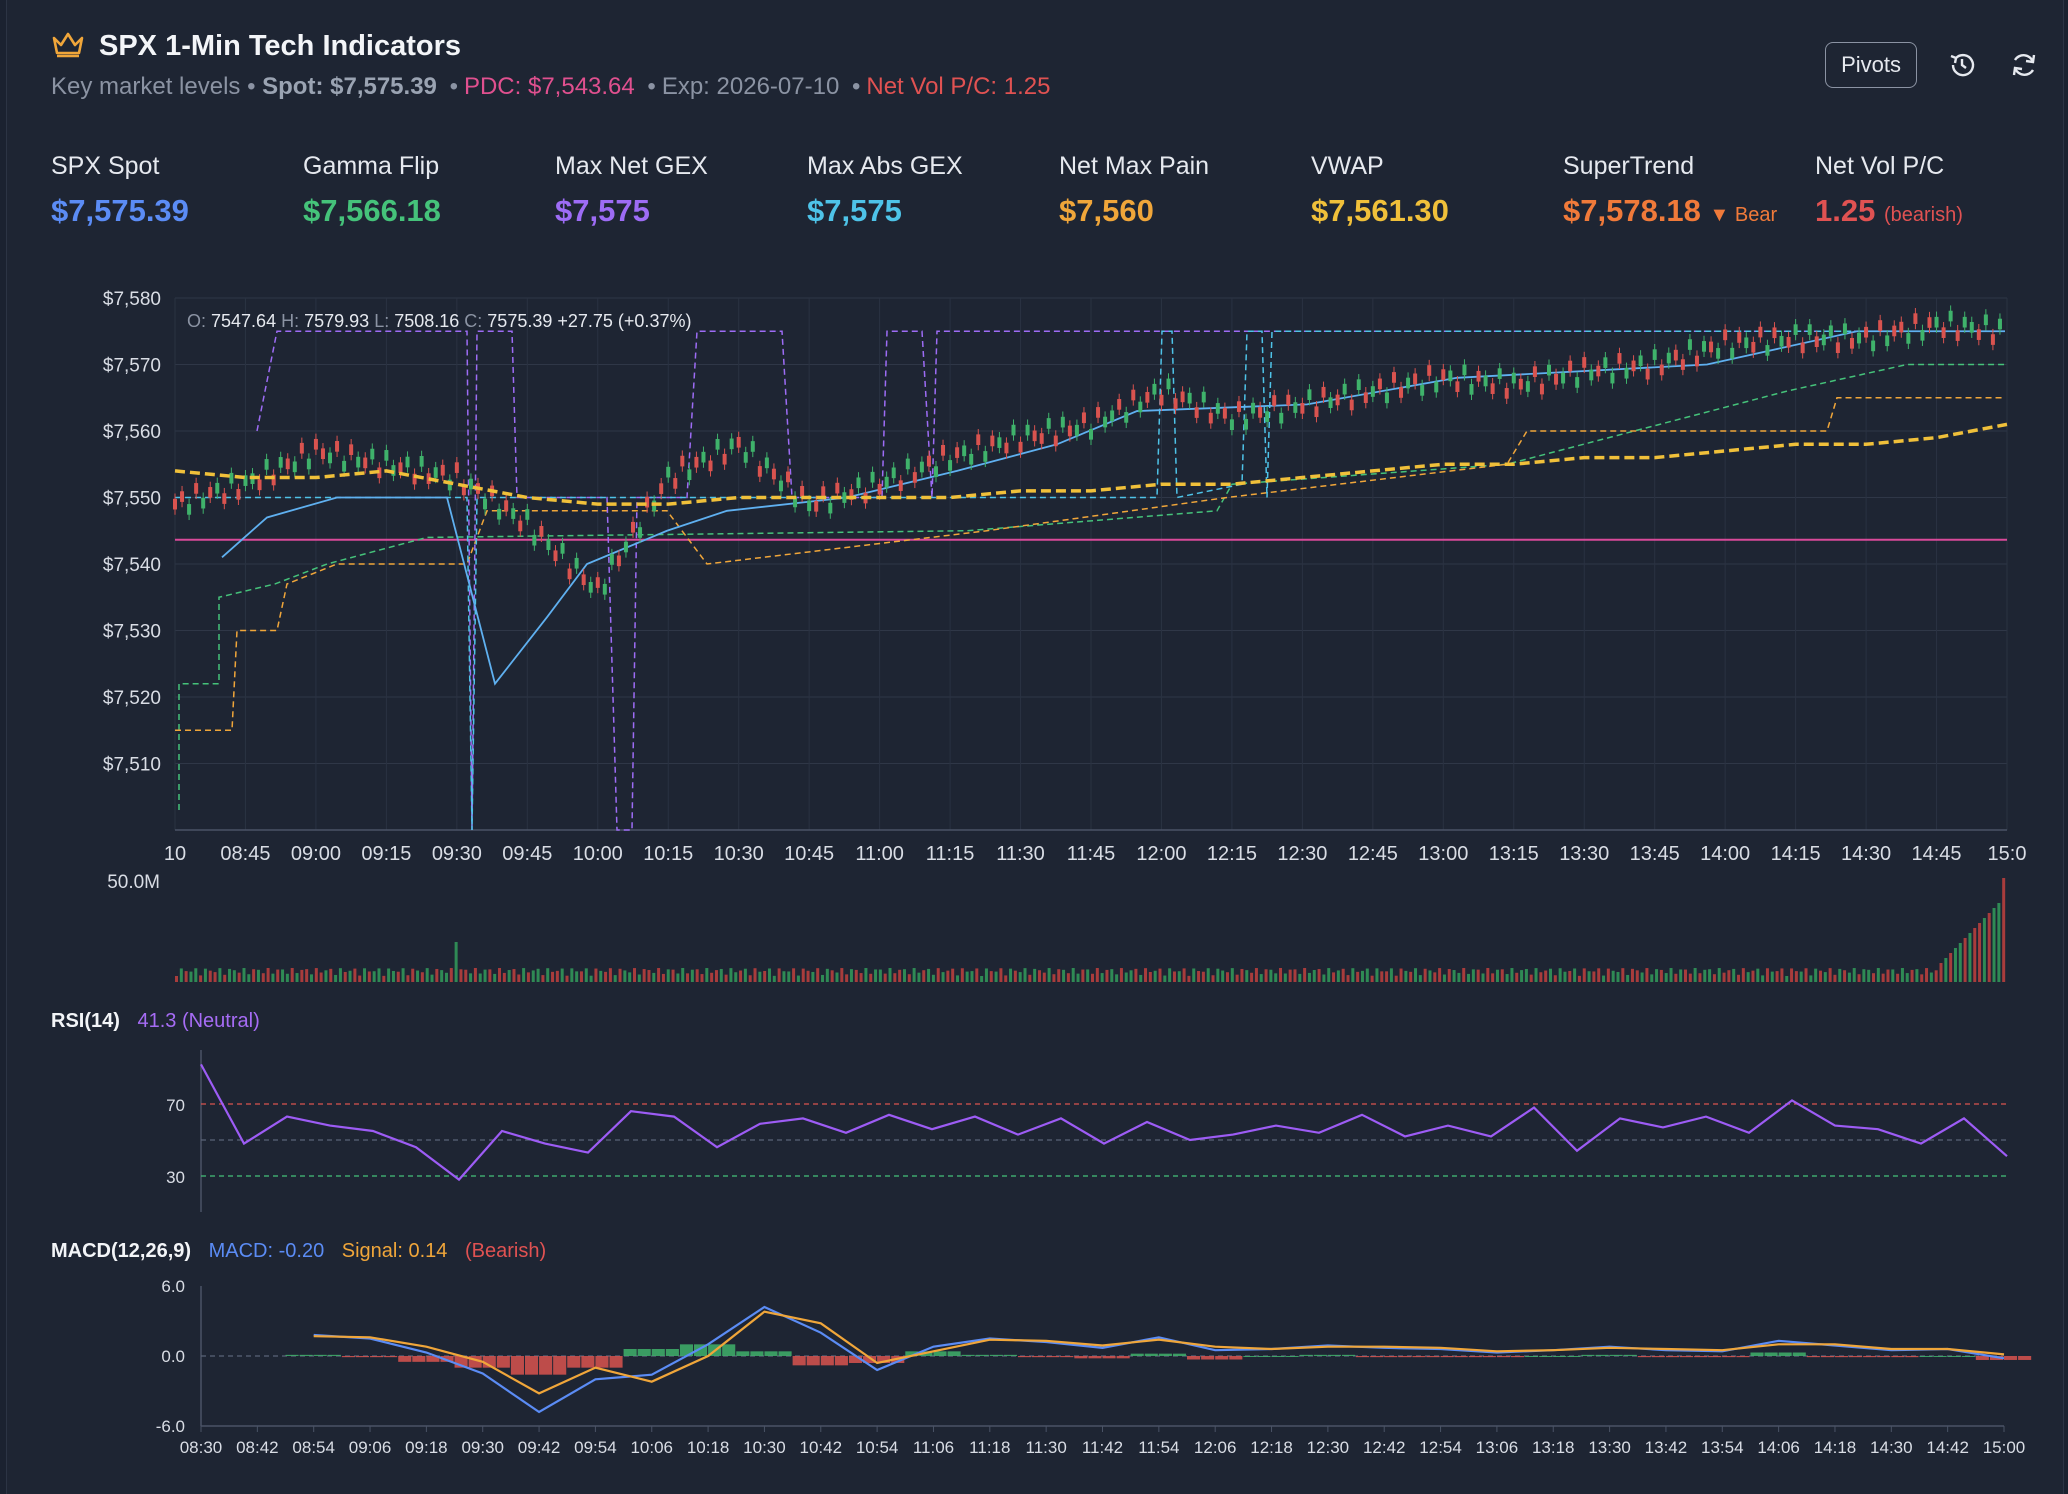 This screenshot has width=2068, height=1494. Describe the element at coordinates (316, 854) in the screenshot. I see `price-x-tick: 09:00` at that location.